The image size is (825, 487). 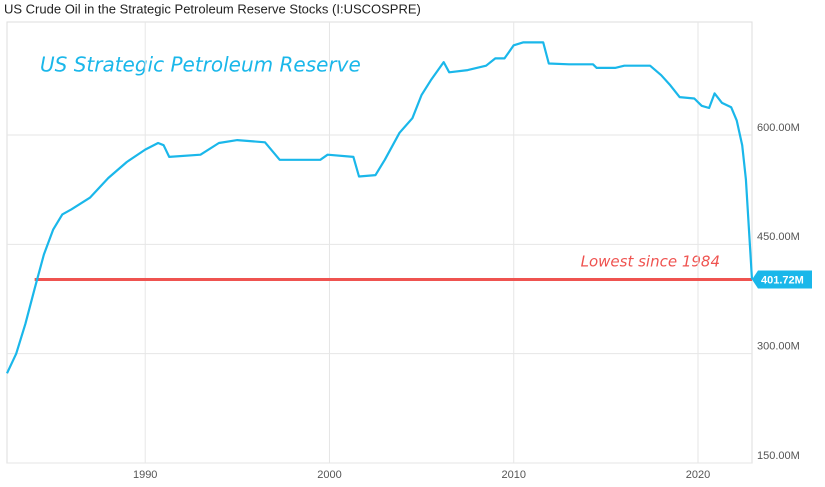 What do you see at coordinates (698, 475) in the screenshot?
I see `x-tick-label: 2020` at bounding box center [698, 475].